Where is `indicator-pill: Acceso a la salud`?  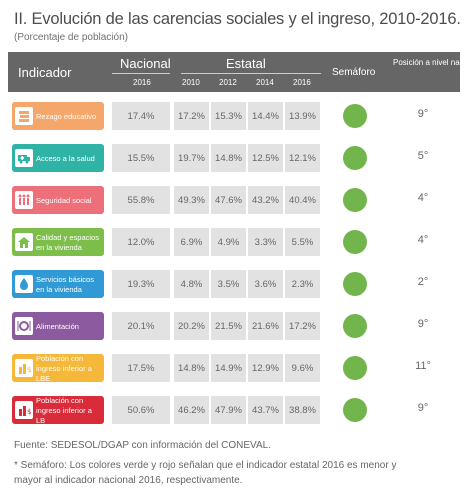
indicator-pill: Acceso a la salud is located at coordinates (58, 158).